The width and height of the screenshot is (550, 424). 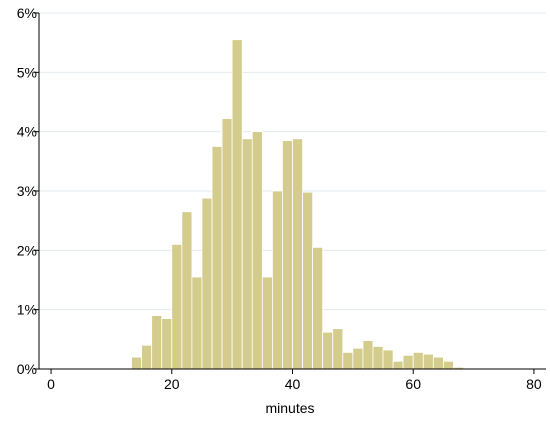 What do you see at coordinates (27, 250) in the screenshot?
I see `y-tick-label: 2%` at bounding box center [27, 250].